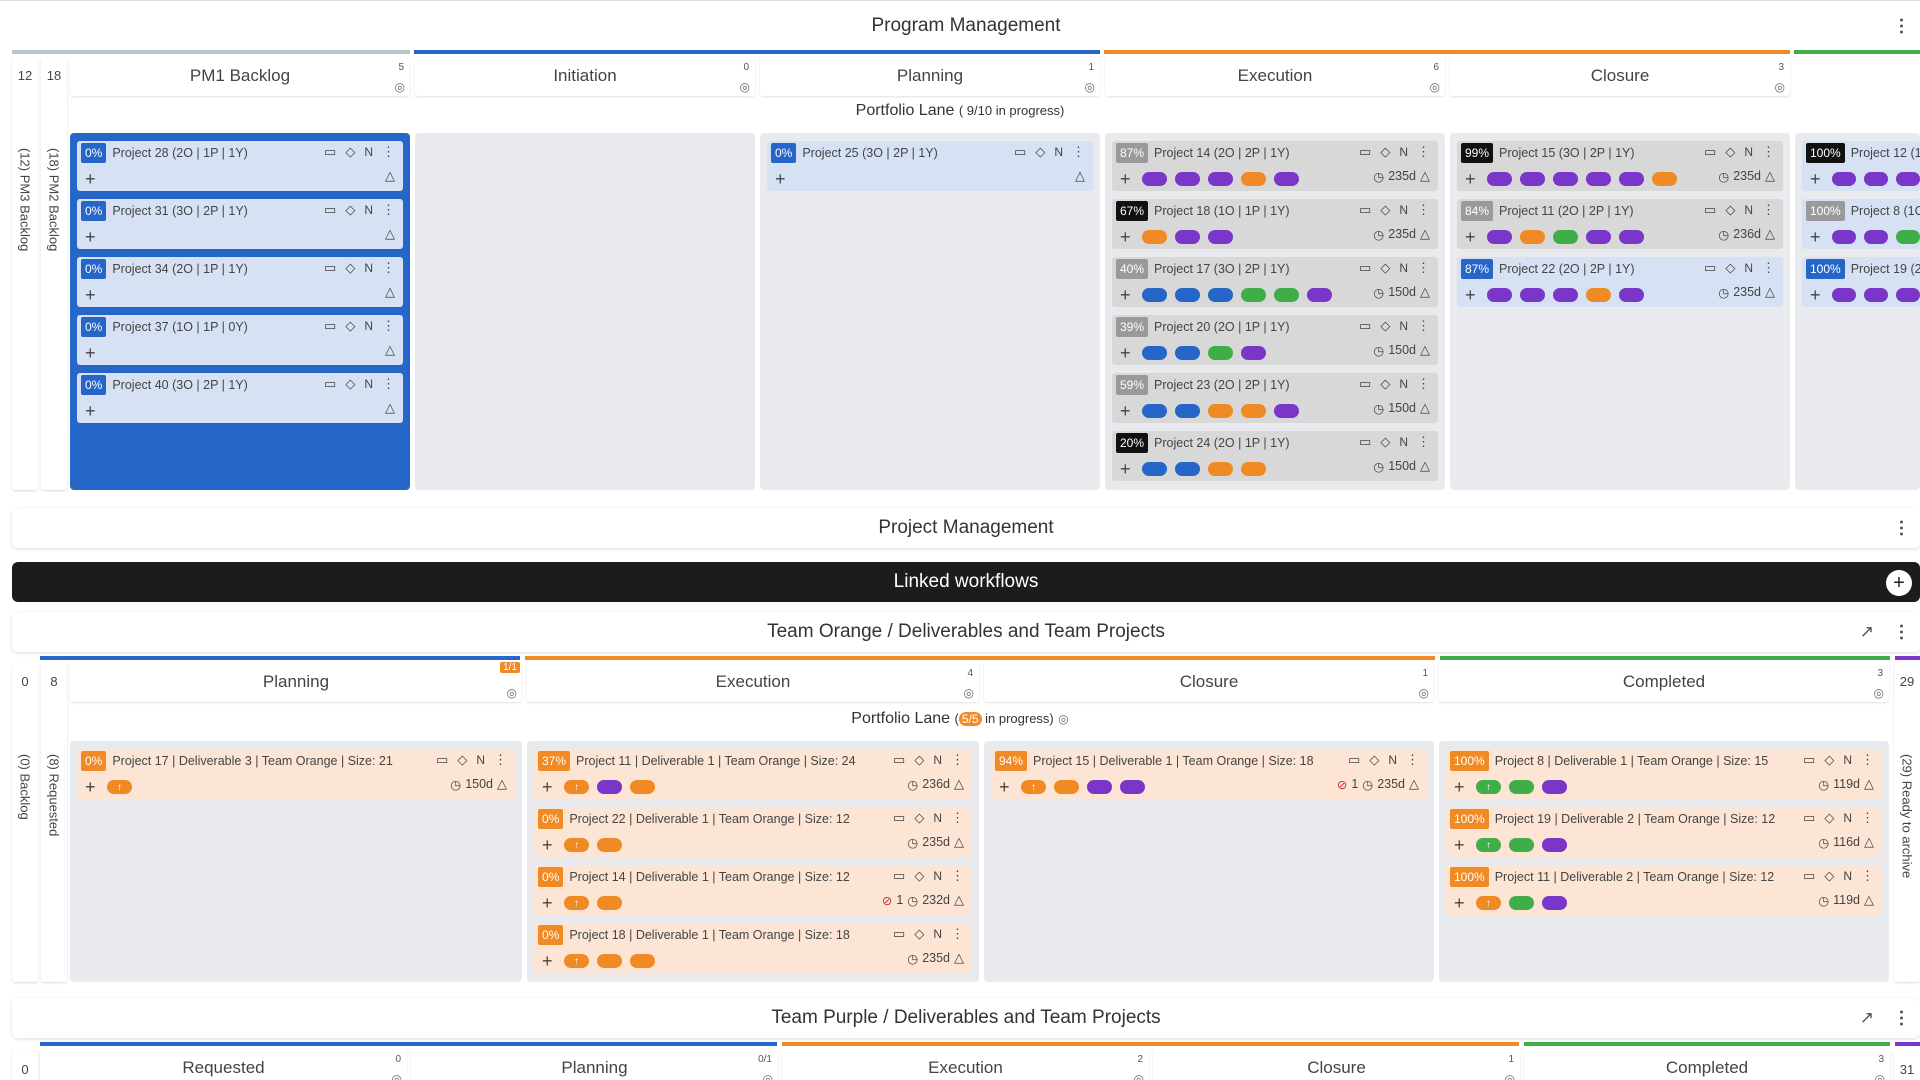 This screenshot has height=1080, width=1920. What do you see at coordinates (1901, 1018) in the screenshot?
I see `team-purple-menu-icon` at bounding box center [1901, 1018].